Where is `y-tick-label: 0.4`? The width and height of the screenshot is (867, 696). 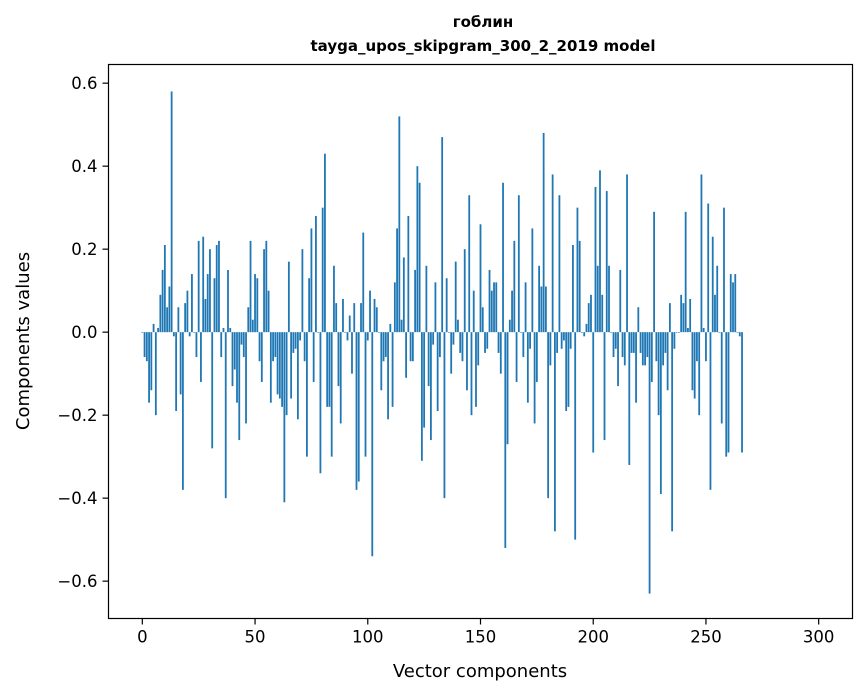 y-tick-label: 0.4 is located at coordinates (84, 166).